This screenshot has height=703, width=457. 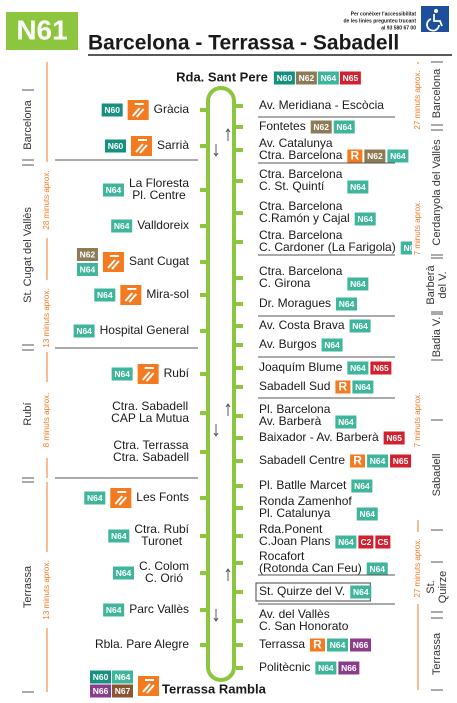 What do you see at coordinates (301, 367) in the screenshot?
I see `stop-name: Joaquím Blume` at bounding box center [301, 367].